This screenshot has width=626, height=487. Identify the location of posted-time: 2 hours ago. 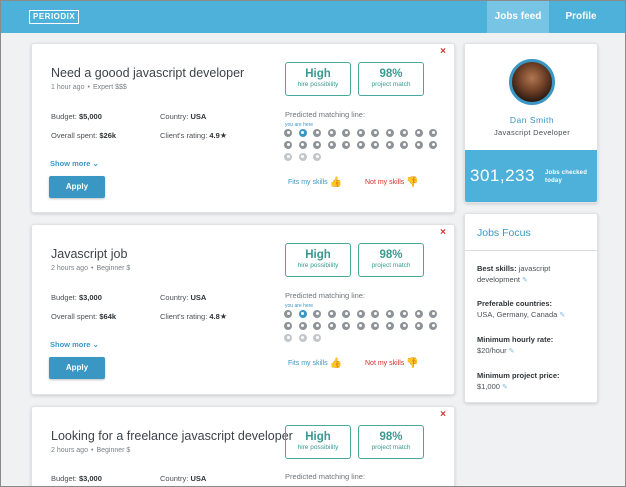
(69, 268).